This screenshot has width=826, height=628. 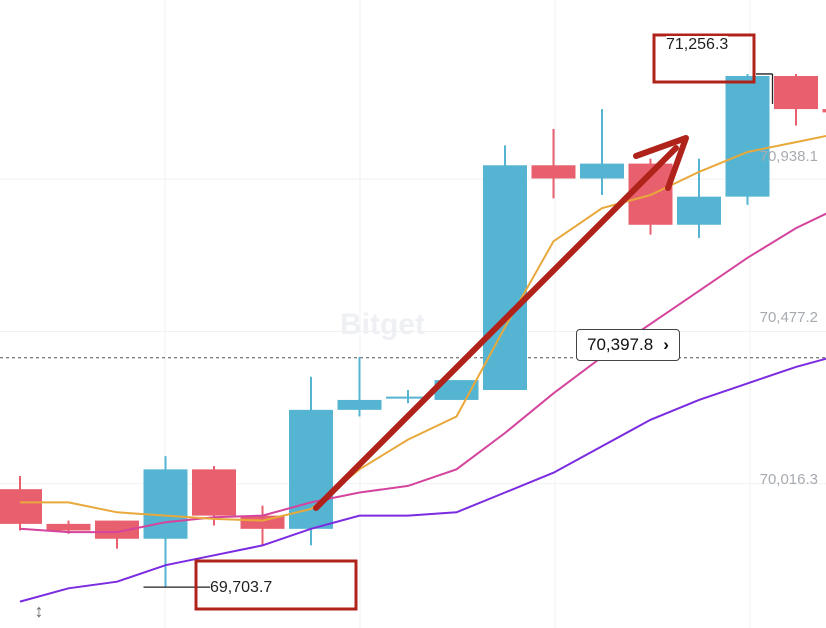 I want to click on trend-arrow-head, so click(x=661, y=163).